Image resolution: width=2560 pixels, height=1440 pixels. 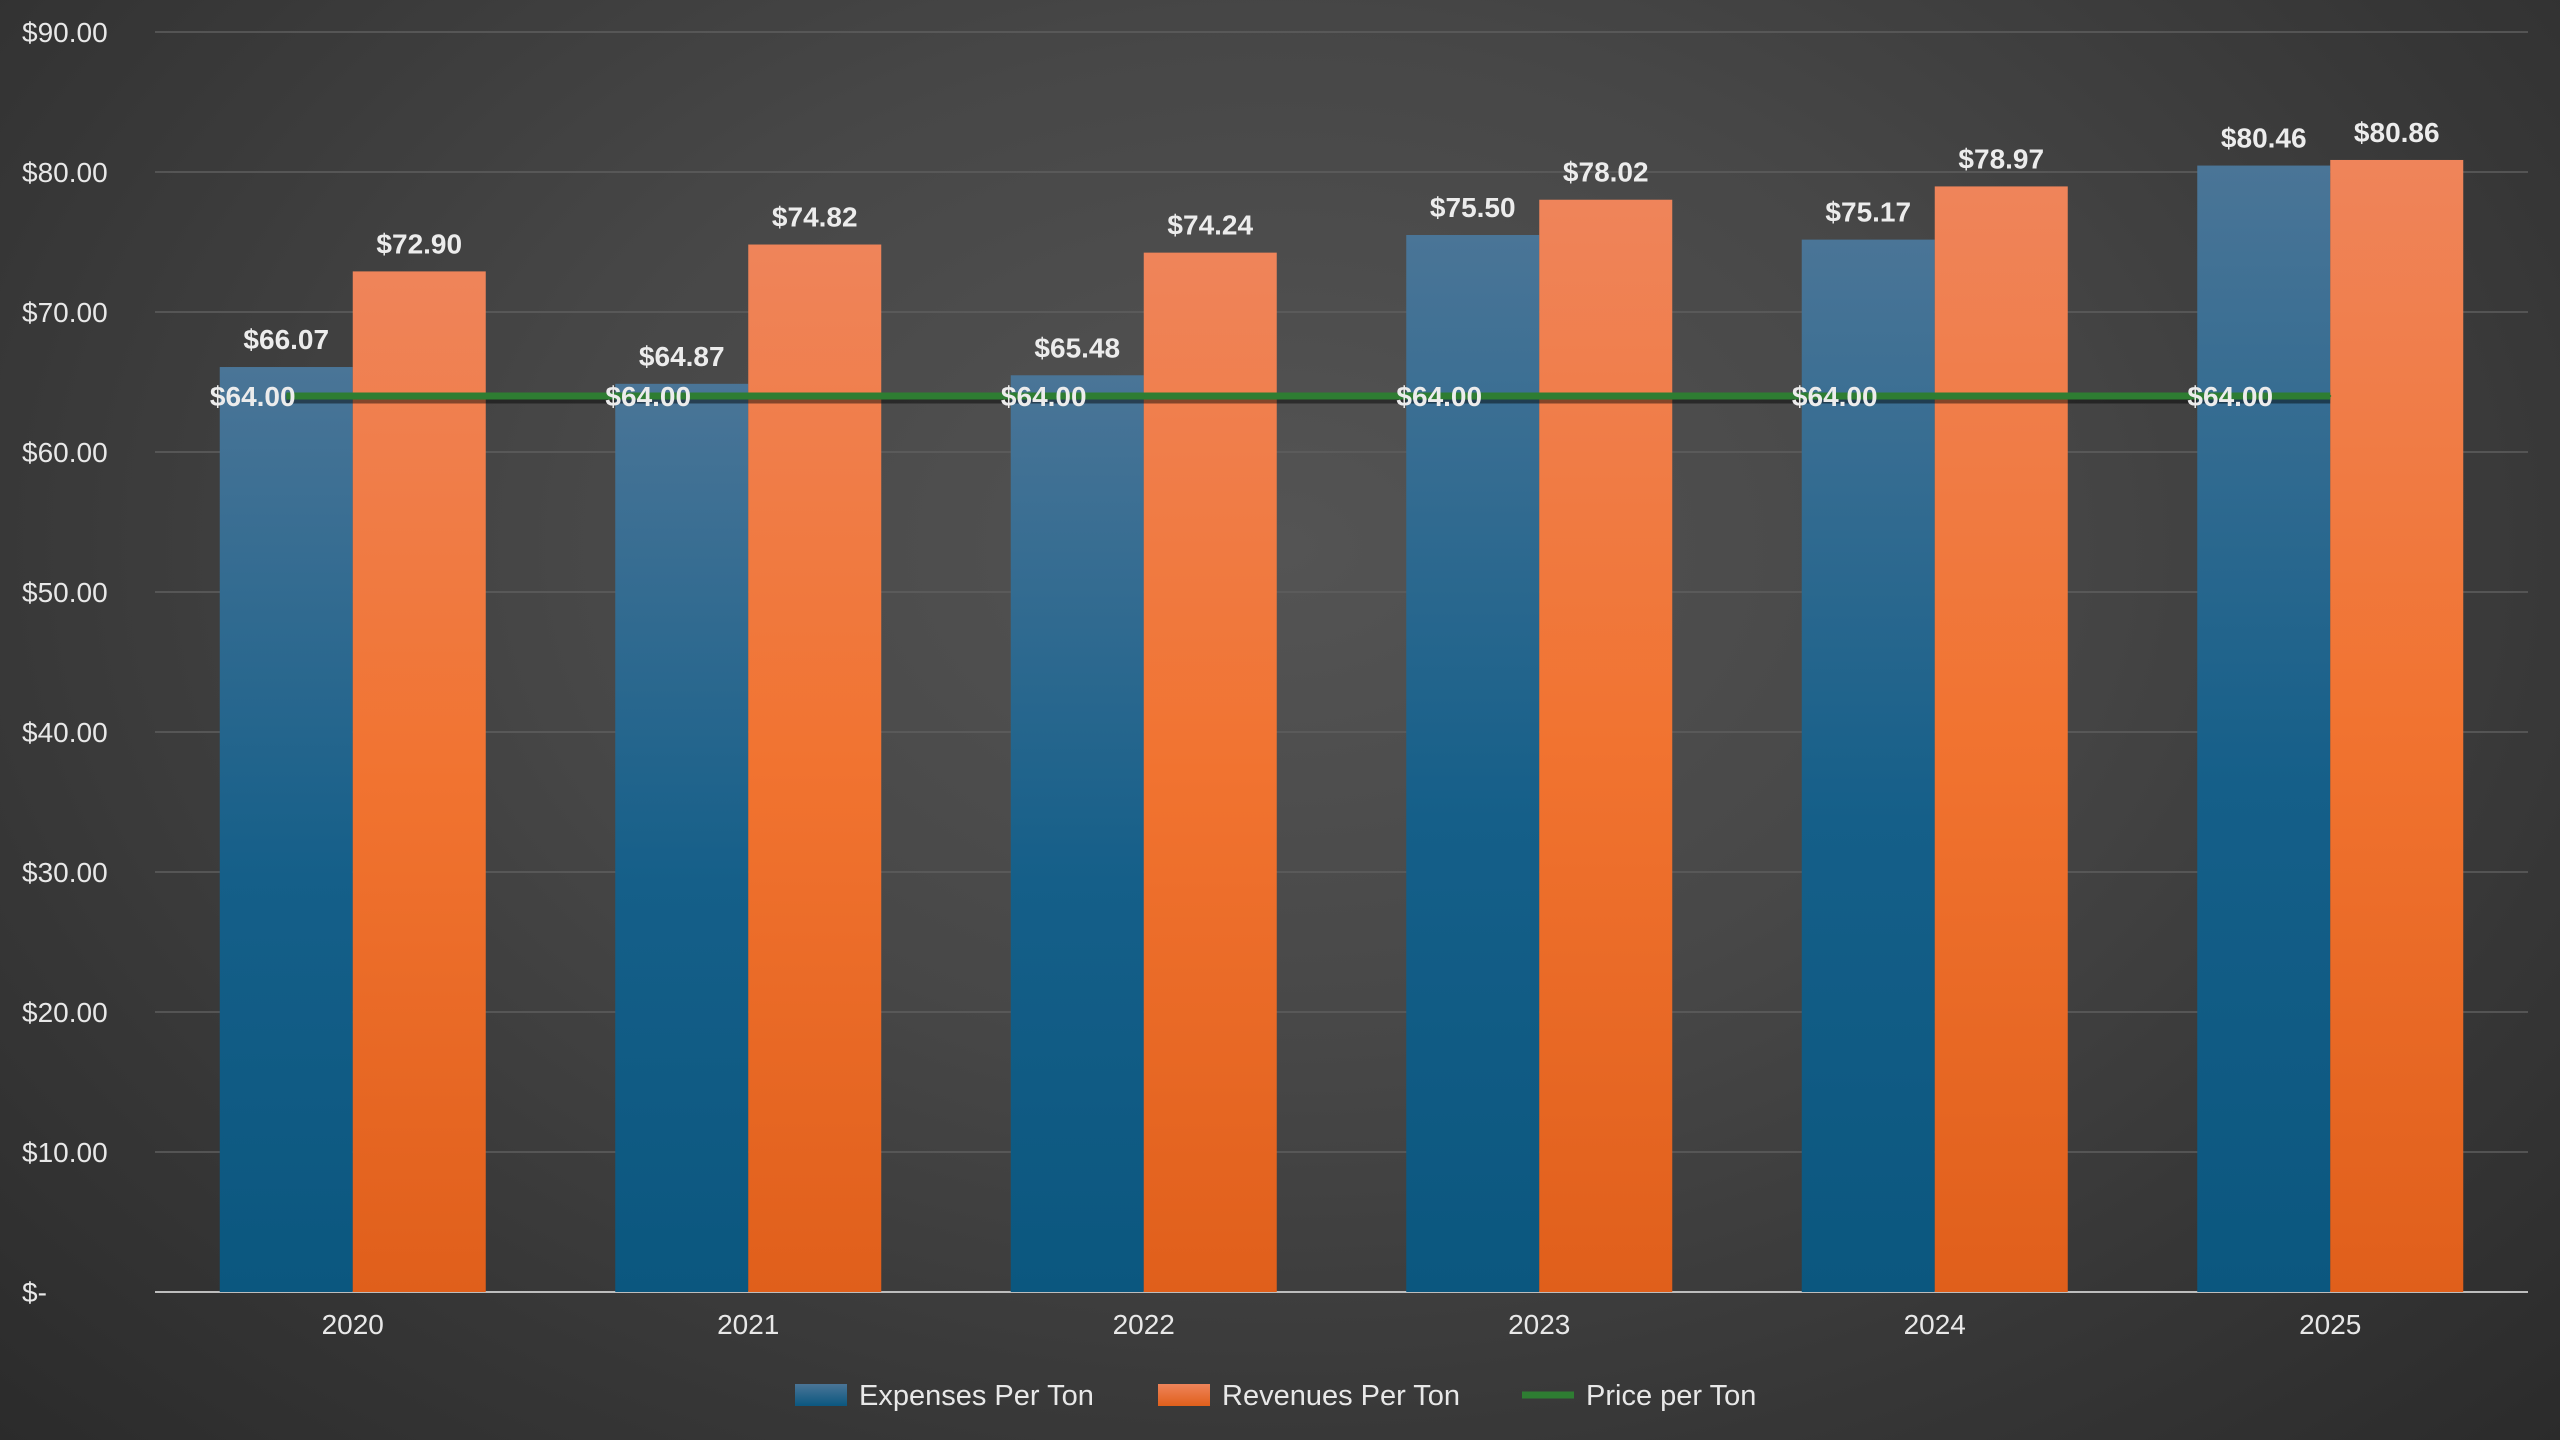 I want to click on data-label-price-2024: $64.00, so click(x=1835, y=396).